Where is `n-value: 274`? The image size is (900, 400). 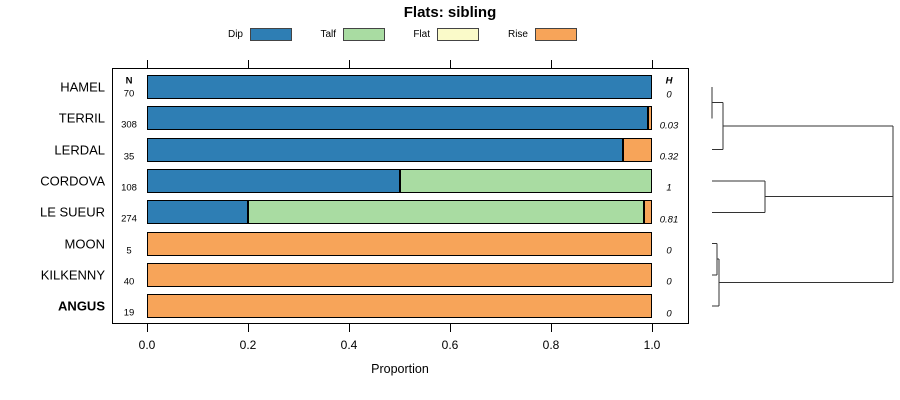 n-value: 274 is located at coordinates (129, 219).